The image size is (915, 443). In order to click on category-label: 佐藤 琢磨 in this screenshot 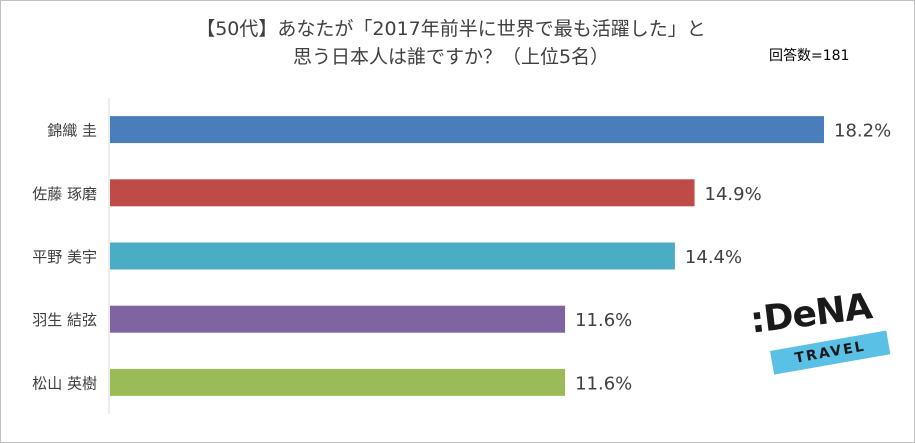, I will do `click(64, 194)`.